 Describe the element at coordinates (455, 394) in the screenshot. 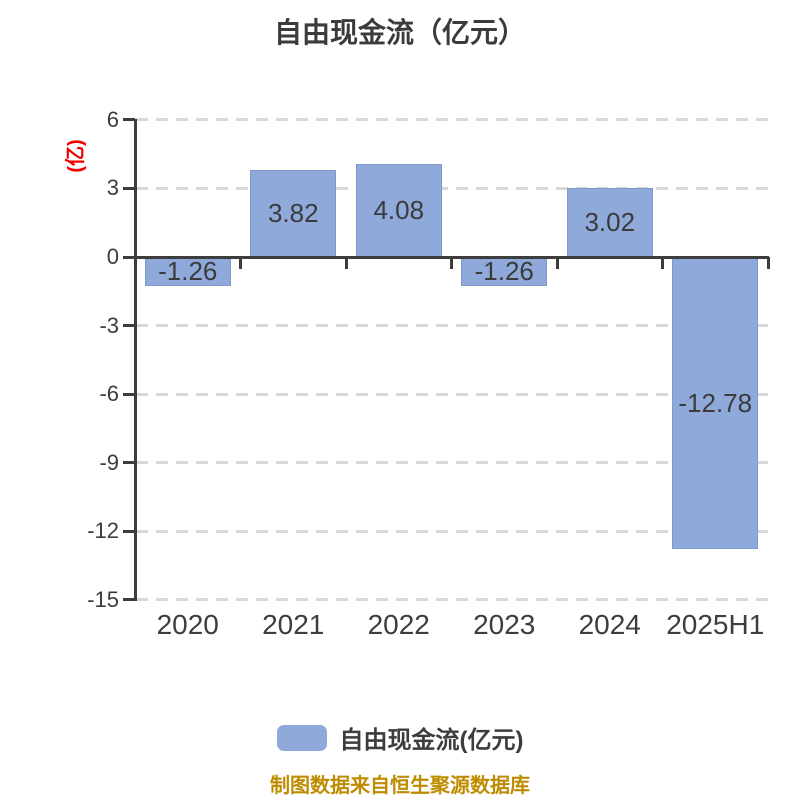

I see `gridline--6` at that location.